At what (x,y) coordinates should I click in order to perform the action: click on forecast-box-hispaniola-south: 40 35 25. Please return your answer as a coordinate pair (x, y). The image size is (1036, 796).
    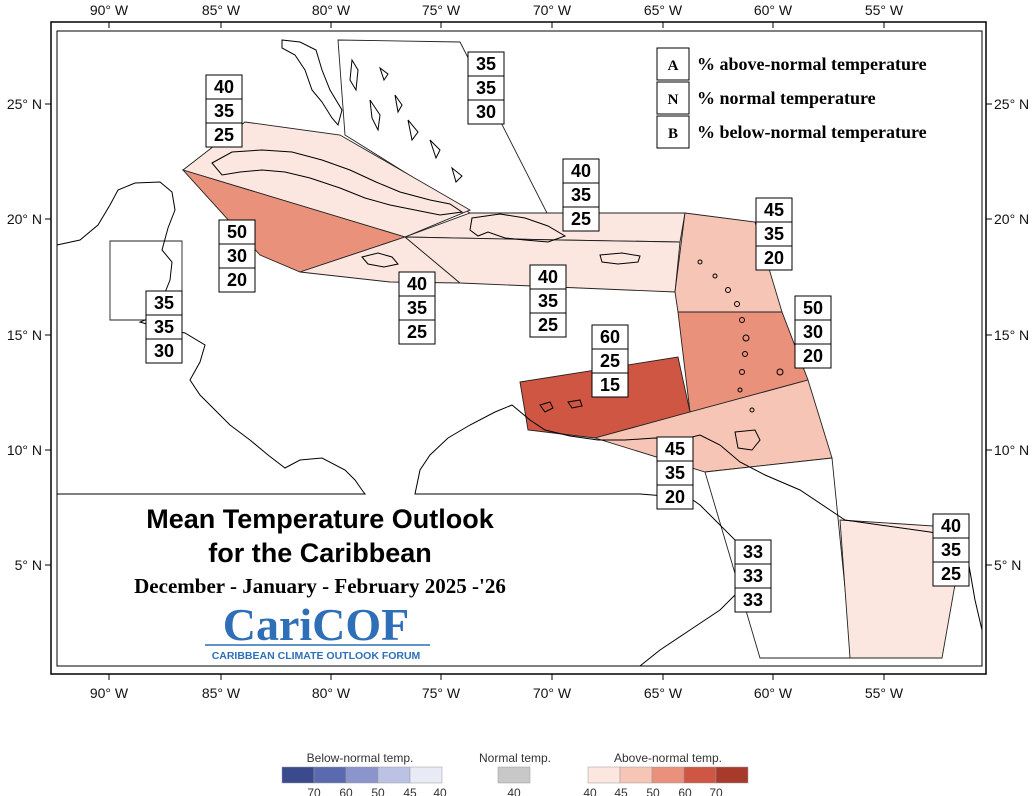
    Looking at the image, I should click on (548, 301).